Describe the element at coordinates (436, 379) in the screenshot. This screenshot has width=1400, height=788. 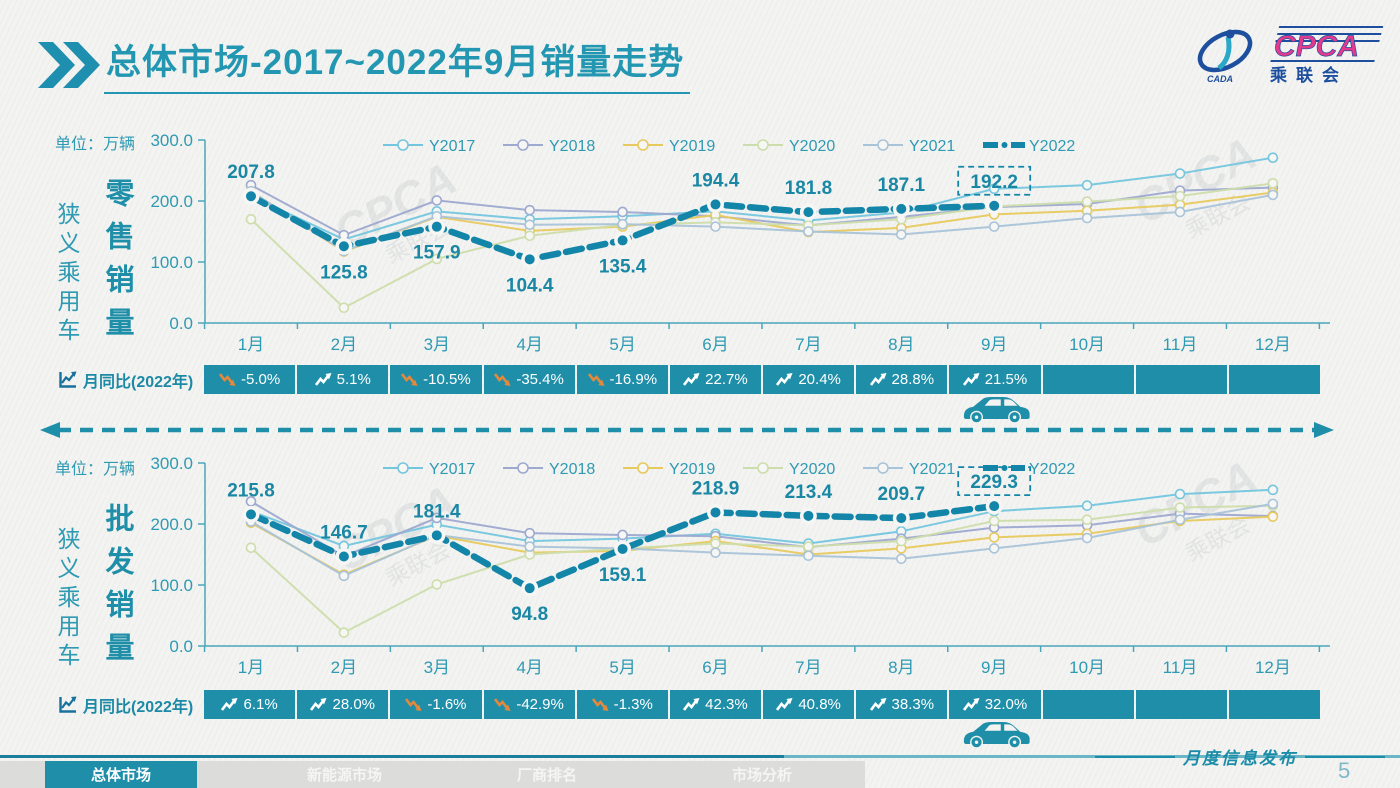
I see `yoy-cell: -10.5%` at that location.